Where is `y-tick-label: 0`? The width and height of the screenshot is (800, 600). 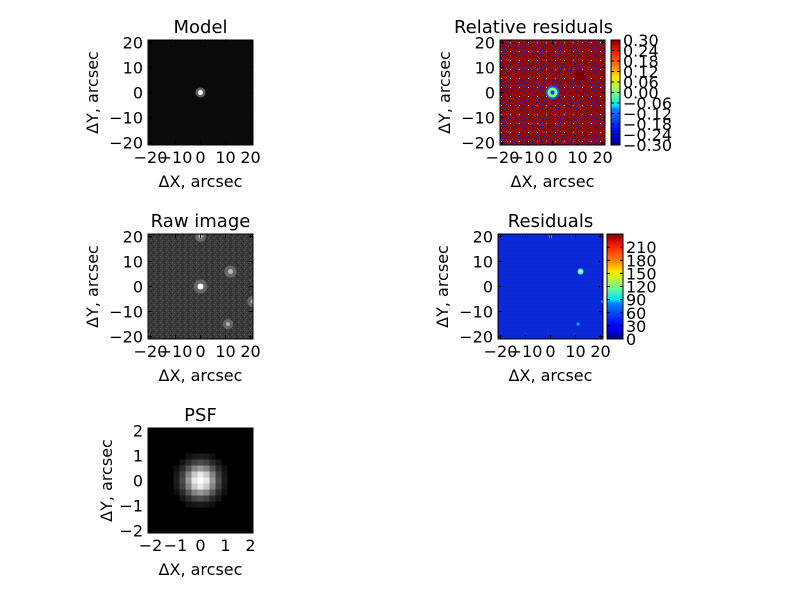 y-tick-label: 0 is located at coordinates (138, 481).